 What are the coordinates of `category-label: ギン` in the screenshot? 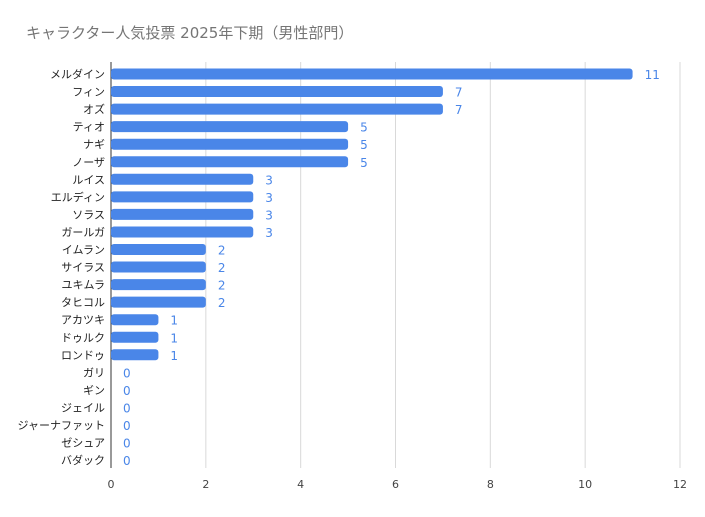 It's located at (94, 390).